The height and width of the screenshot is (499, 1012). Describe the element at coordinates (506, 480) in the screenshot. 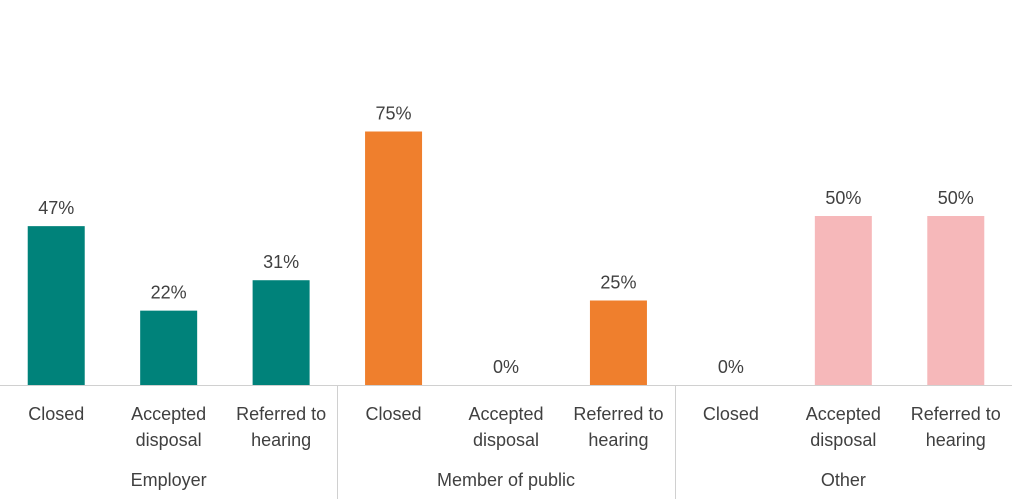

I see `group-label: Member of public` at that location.